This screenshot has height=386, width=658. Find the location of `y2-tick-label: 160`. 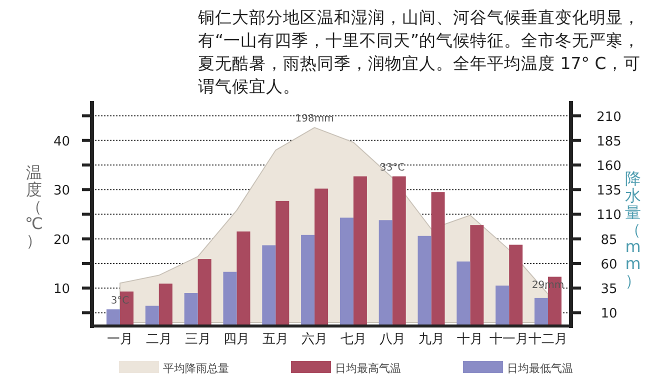

y2-tick-label: 160 is located at coordinates (609, 166).